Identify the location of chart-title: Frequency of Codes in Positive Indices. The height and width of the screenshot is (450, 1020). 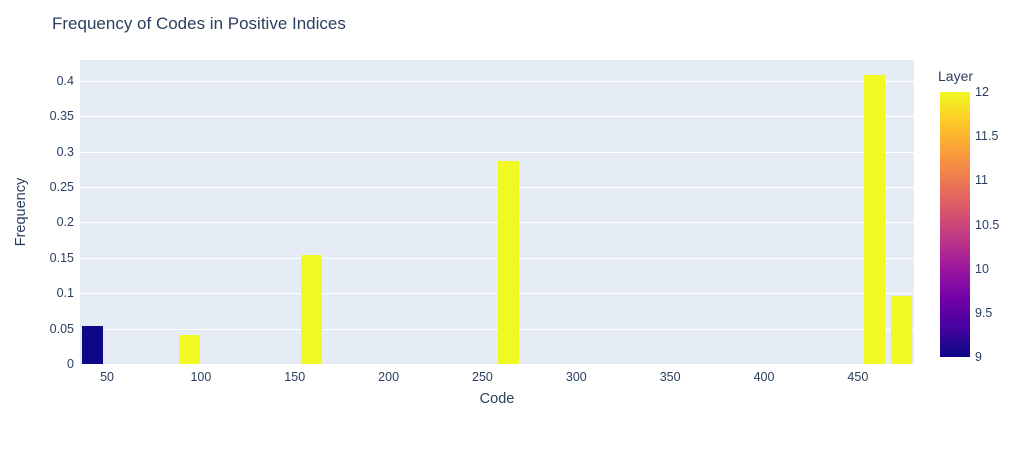
(199, 23).